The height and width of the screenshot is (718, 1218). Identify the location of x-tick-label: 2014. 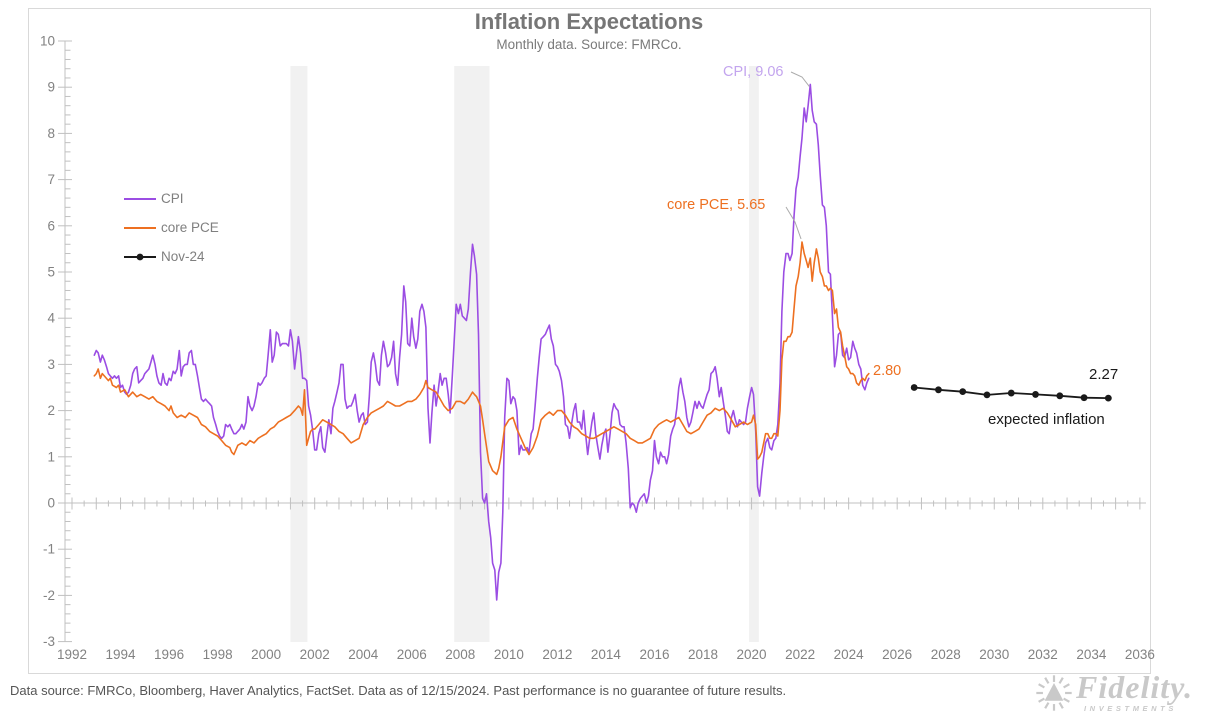
(606, 654).